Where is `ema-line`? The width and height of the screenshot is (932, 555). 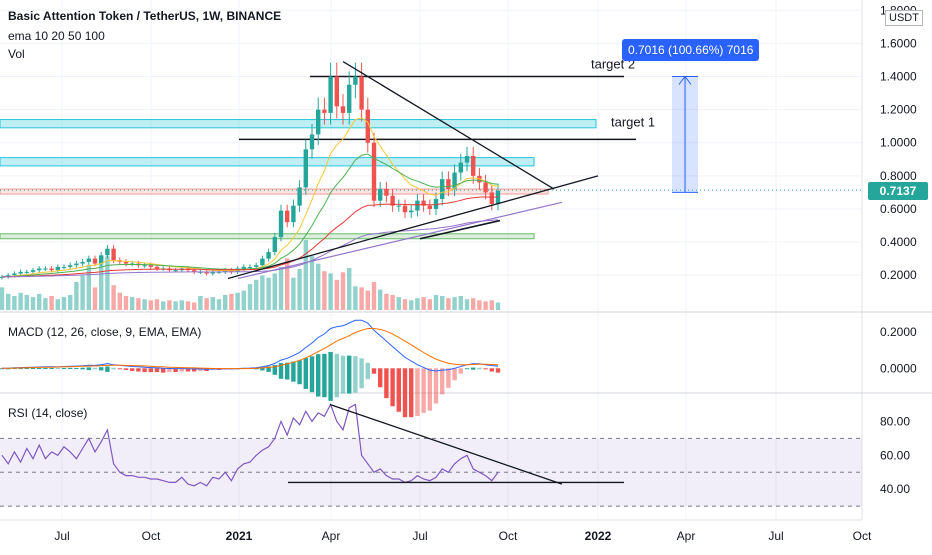 ema-line is located at coordinates (250, 237).